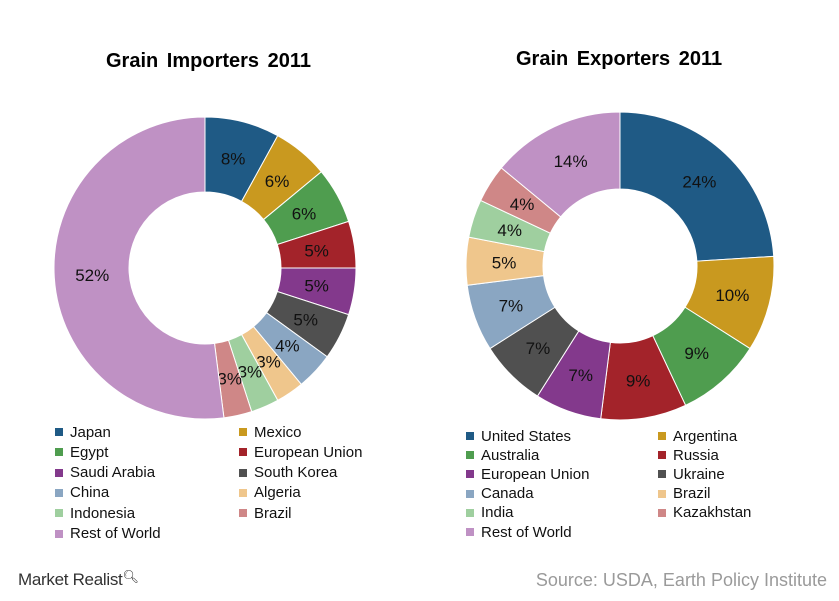 The image size is (839, 601). Describe the element at coordinates (526, 532) in the screenshot. I see `exporters-legend-label: Rest of World` at that location.